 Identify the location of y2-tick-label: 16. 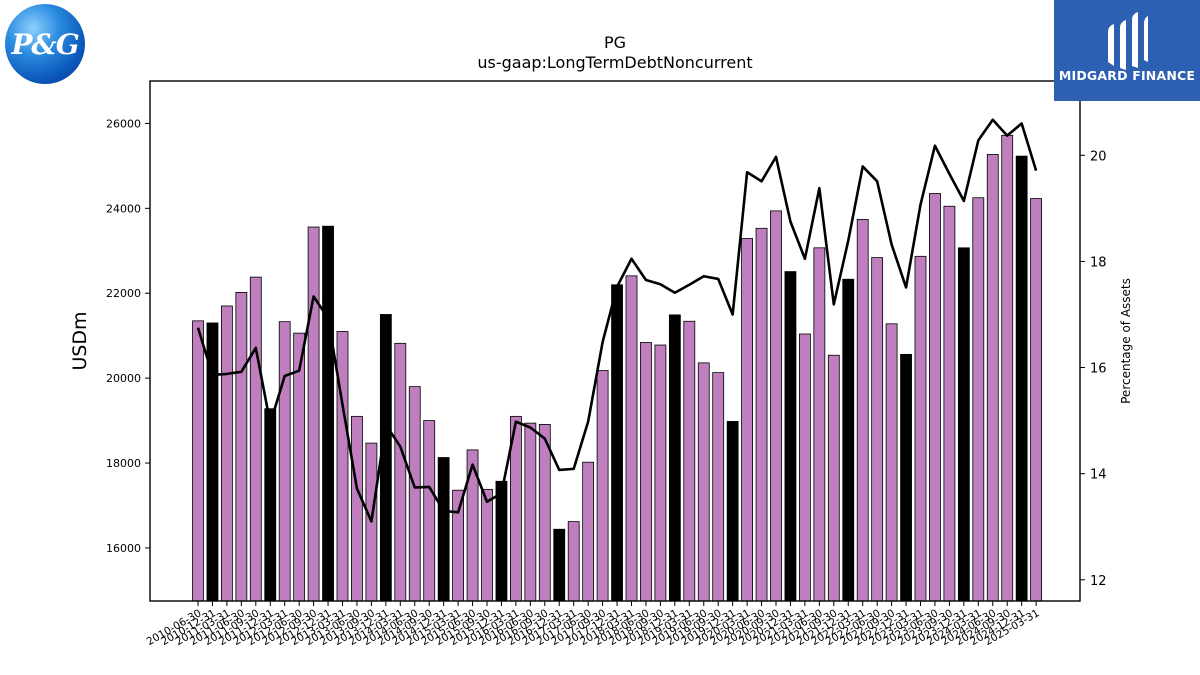
(1098, 369).